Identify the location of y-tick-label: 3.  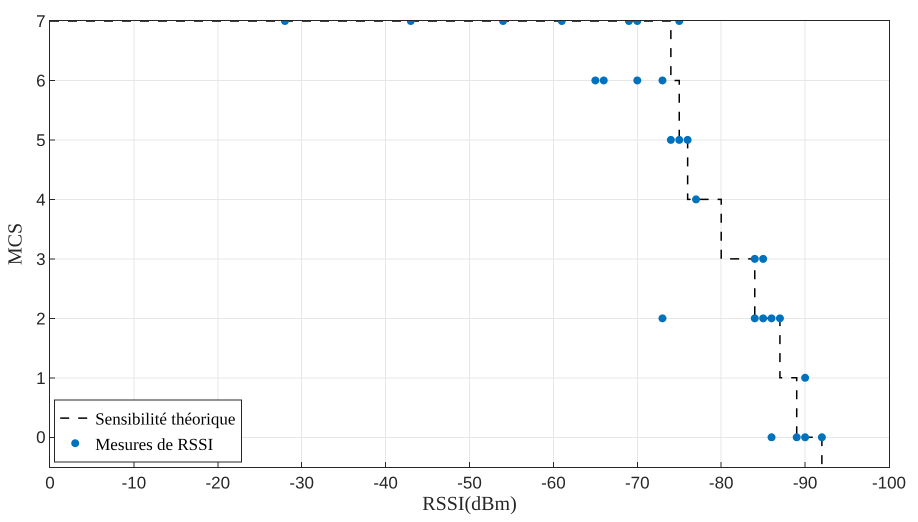
(41, 259).